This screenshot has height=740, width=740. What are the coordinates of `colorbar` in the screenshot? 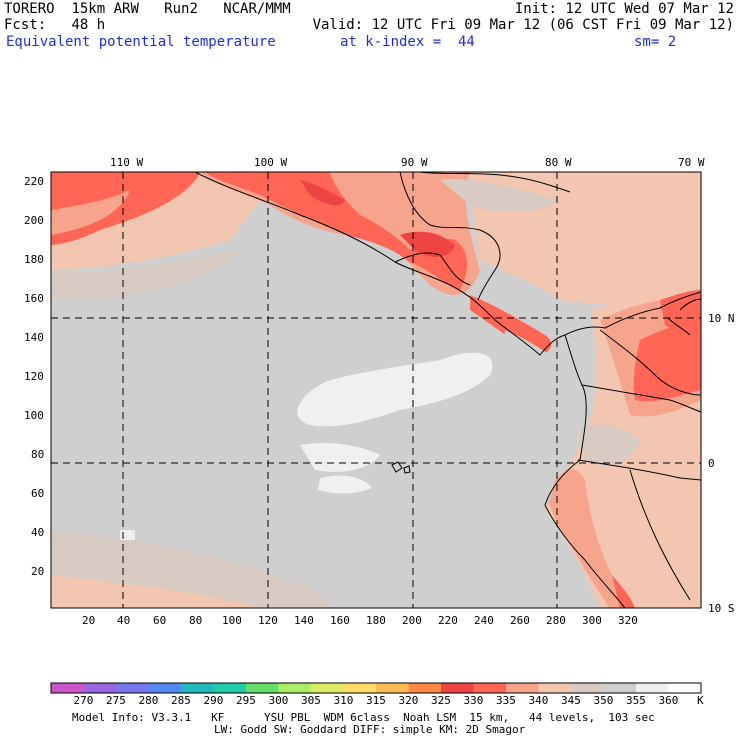 It's located at (376, 688).